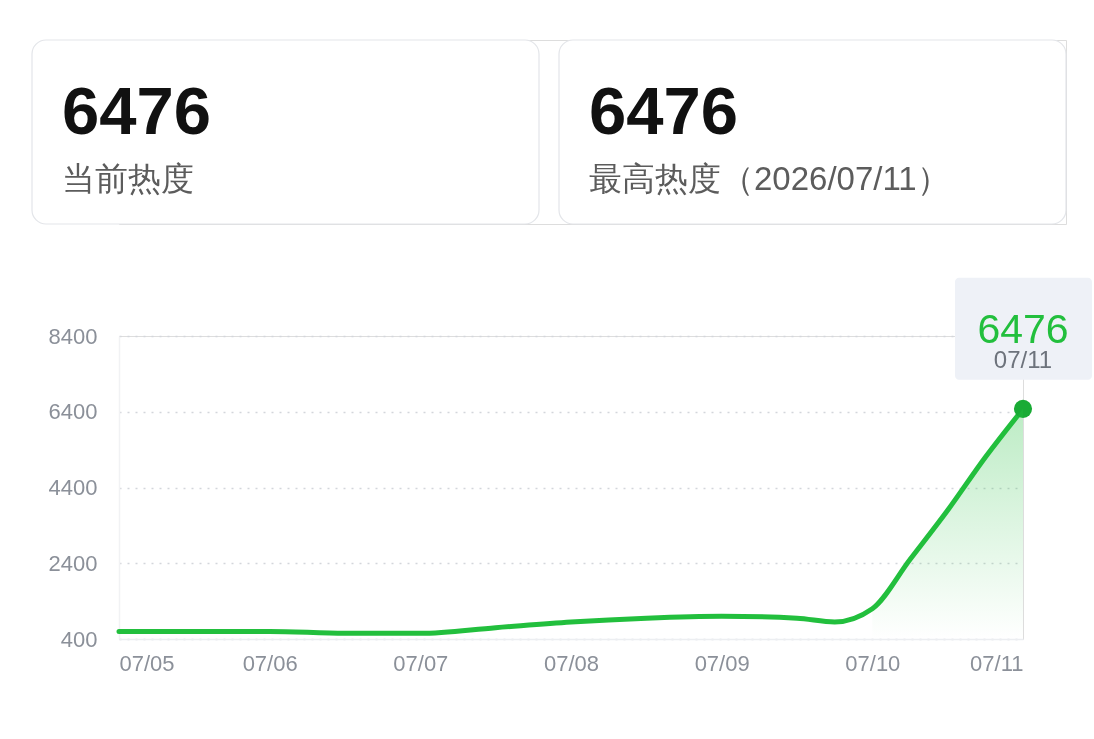 The image size is (1094, 739). I want to click on category-label: 当前热度, so click(128, 178).